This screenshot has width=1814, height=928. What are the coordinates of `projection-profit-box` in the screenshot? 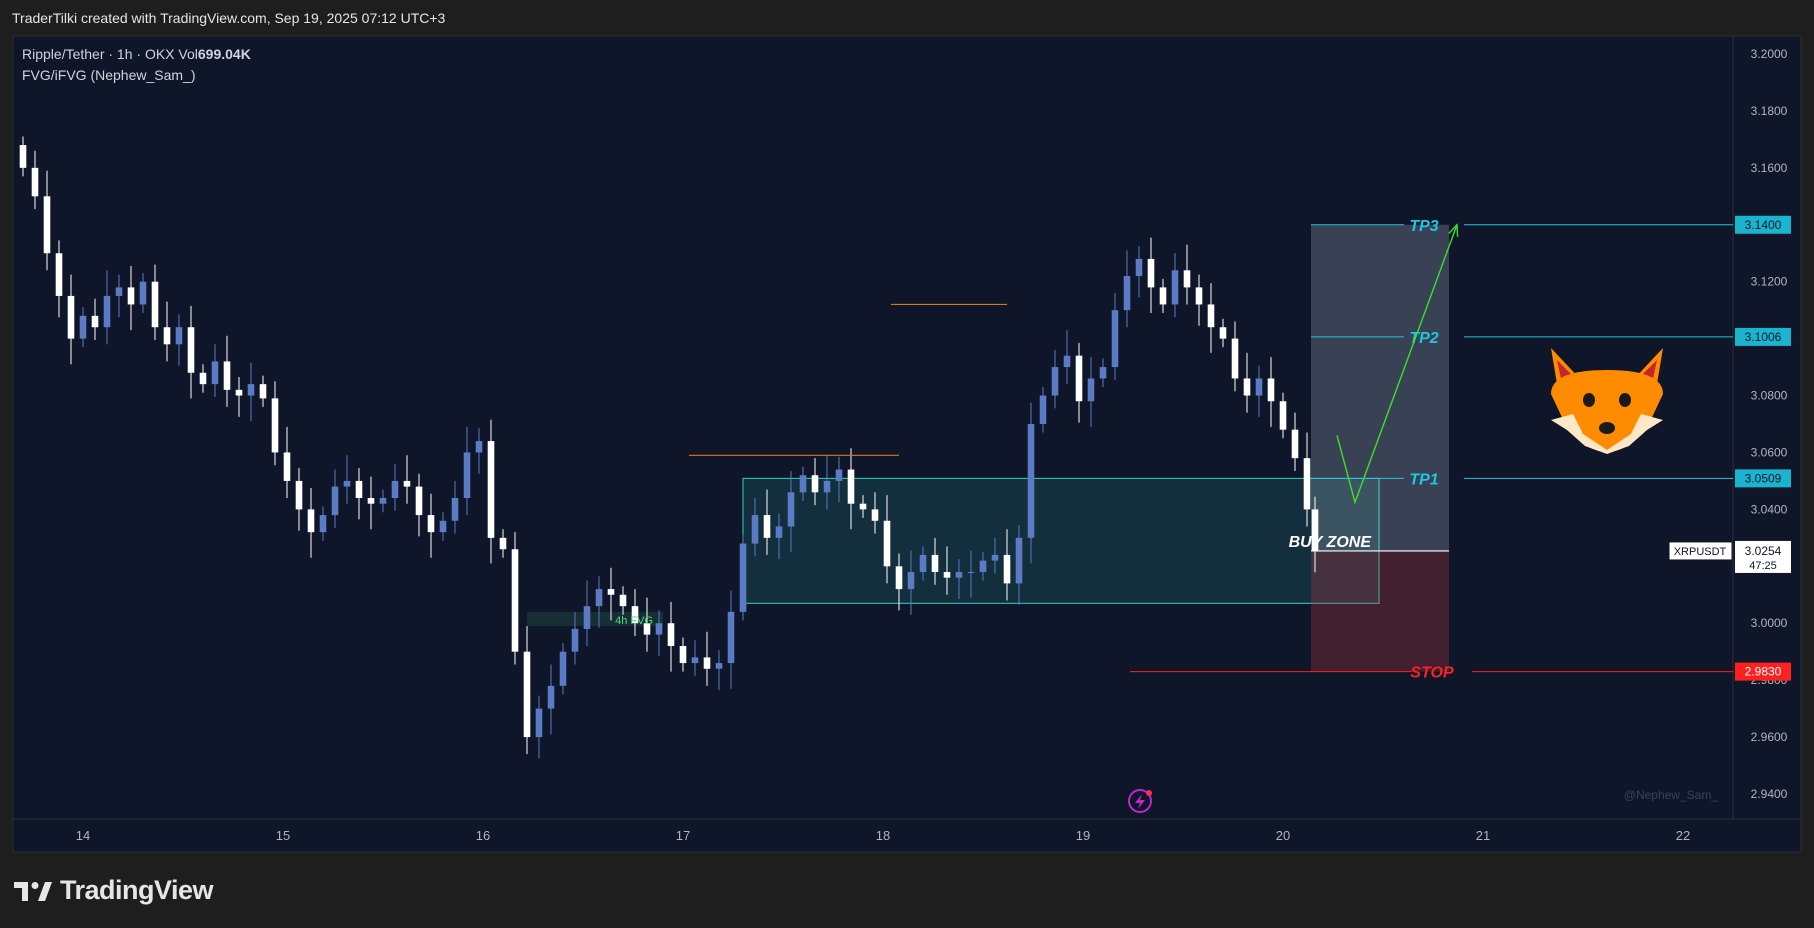 It's located at (1380, 387).